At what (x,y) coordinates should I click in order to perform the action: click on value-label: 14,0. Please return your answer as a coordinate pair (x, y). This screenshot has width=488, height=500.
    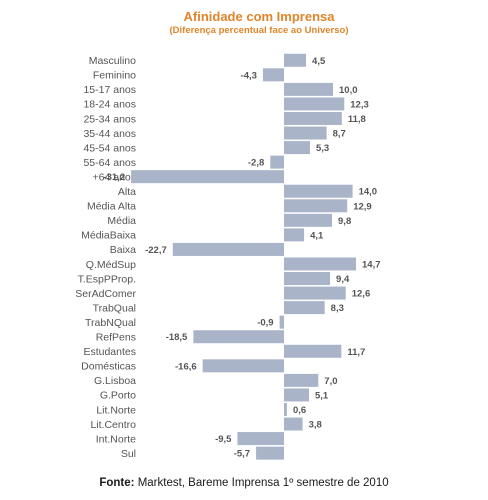
    Looking at the image, I should click on (368, 192).